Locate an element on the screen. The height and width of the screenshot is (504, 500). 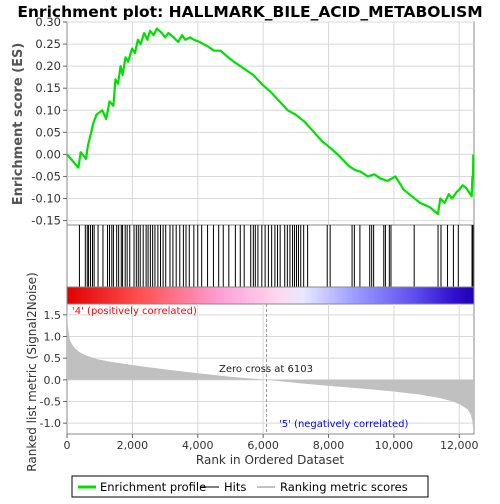
ranking-y-tick-label: 1.0 is located at coordinates (53, 337).